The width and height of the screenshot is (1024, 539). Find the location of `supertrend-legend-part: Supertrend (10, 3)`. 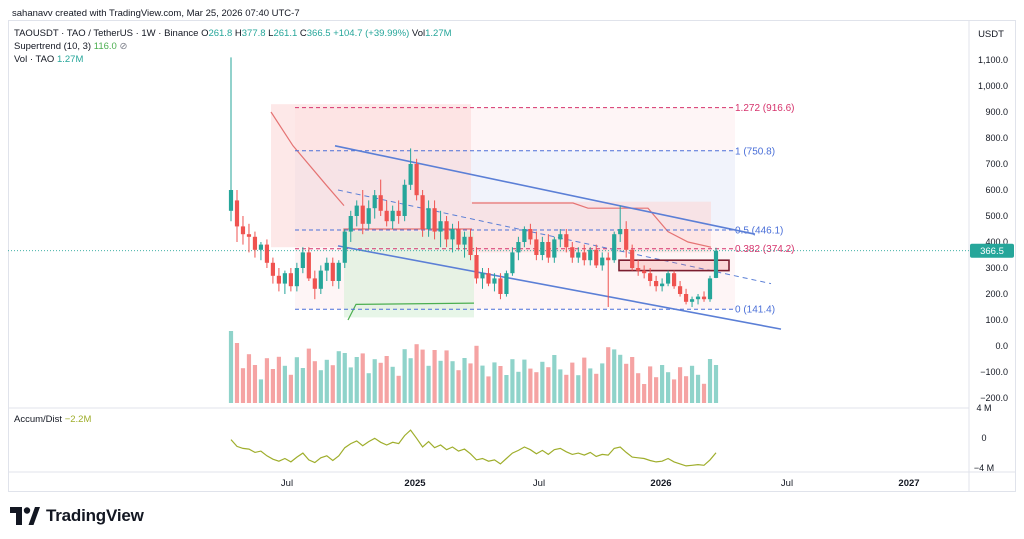

supertrend-legend-part: Supertrend (10, 3) is located at coordinates (54, 46).